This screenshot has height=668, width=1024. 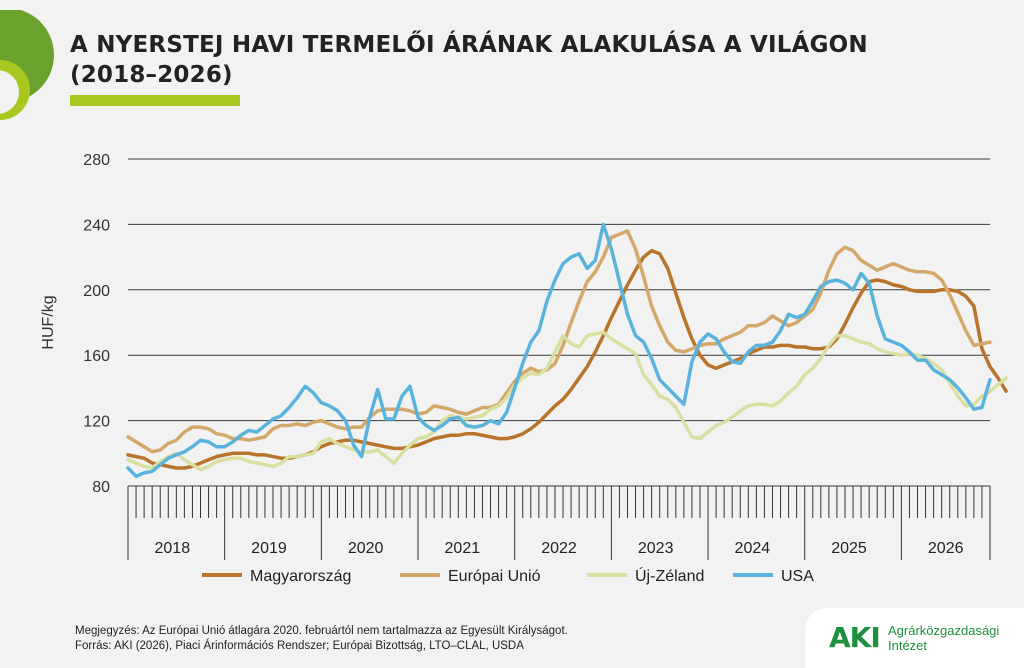 I want to click on x-tick-label: 2024, so click(x=753, y=548).